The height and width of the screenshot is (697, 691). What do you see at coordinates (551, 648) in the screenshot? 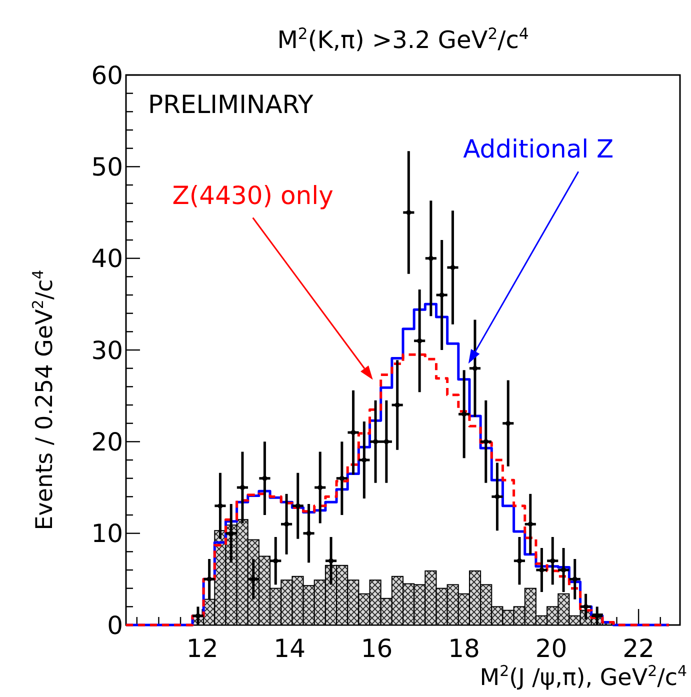
I see `x-tick-label: 20` at bounding box center [551, 648].